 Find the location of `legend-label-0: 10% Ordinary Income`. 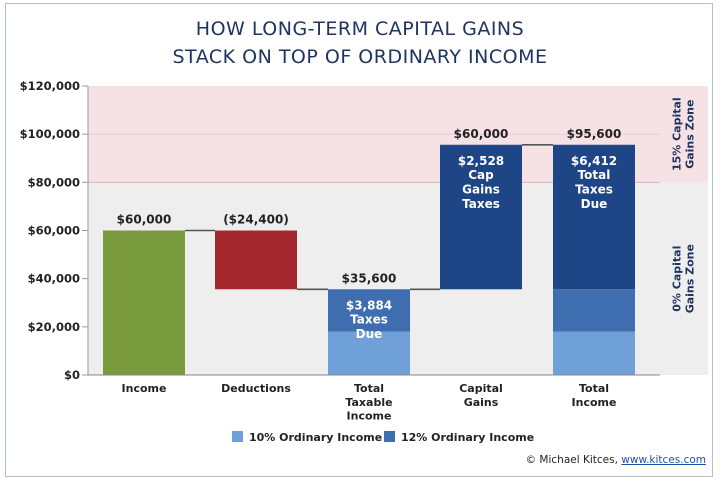

legend-label-0: 10% Ordinary Income is located at coordinates (315, 437).